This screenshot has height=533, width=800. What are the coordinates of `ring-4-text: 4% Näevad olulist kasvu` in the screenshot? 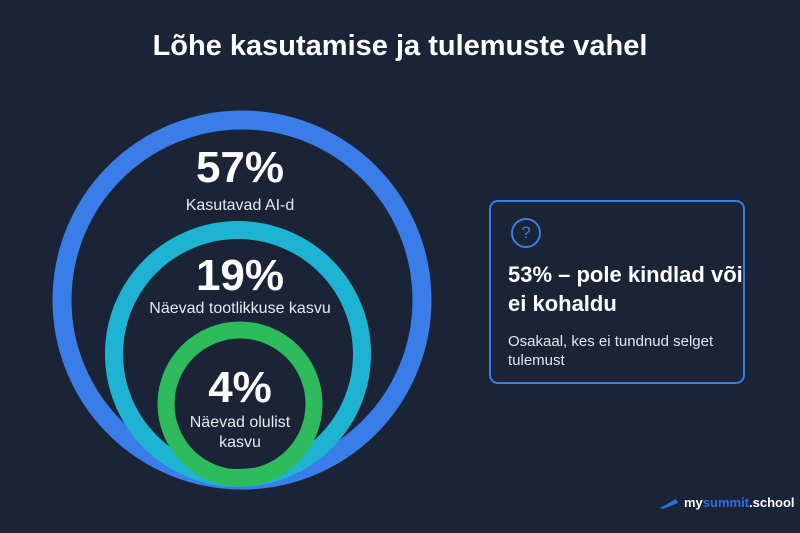 It's located at (240, 409).